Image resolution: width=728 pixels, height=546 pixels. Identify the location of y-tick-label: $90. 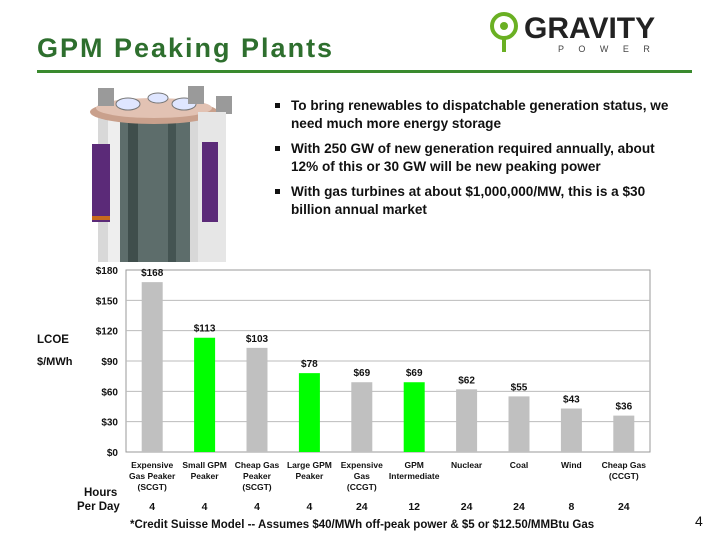
(109, 362).